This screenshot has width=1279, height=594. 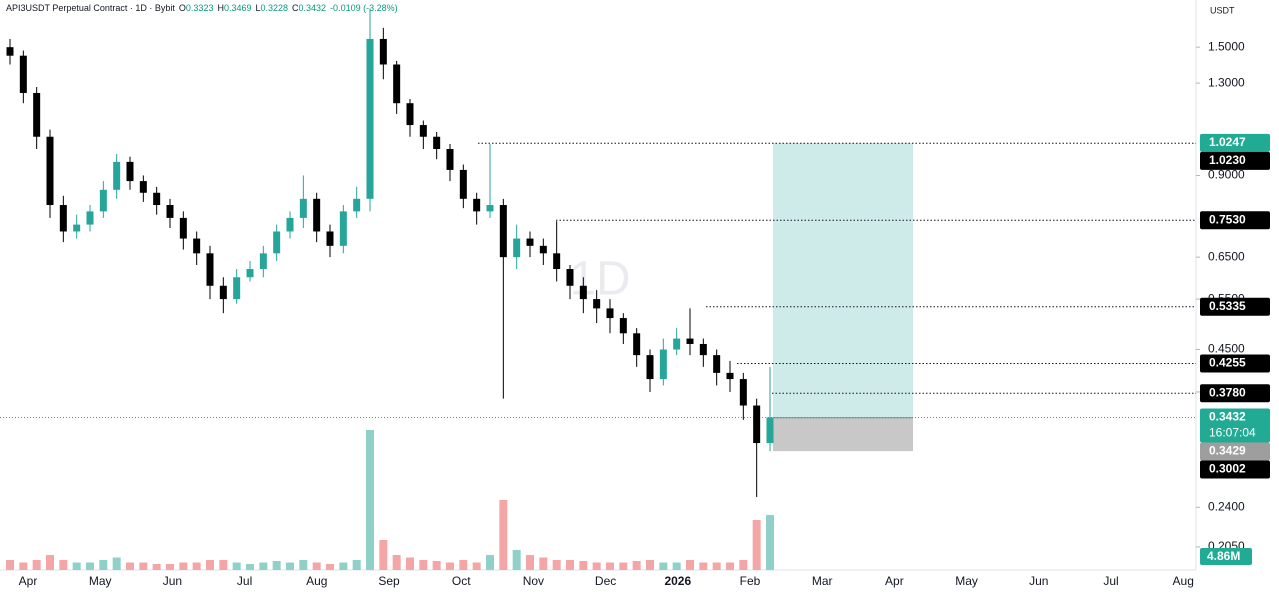 I want to click on x-tick-label: Mar, so click(x=822, y=581).